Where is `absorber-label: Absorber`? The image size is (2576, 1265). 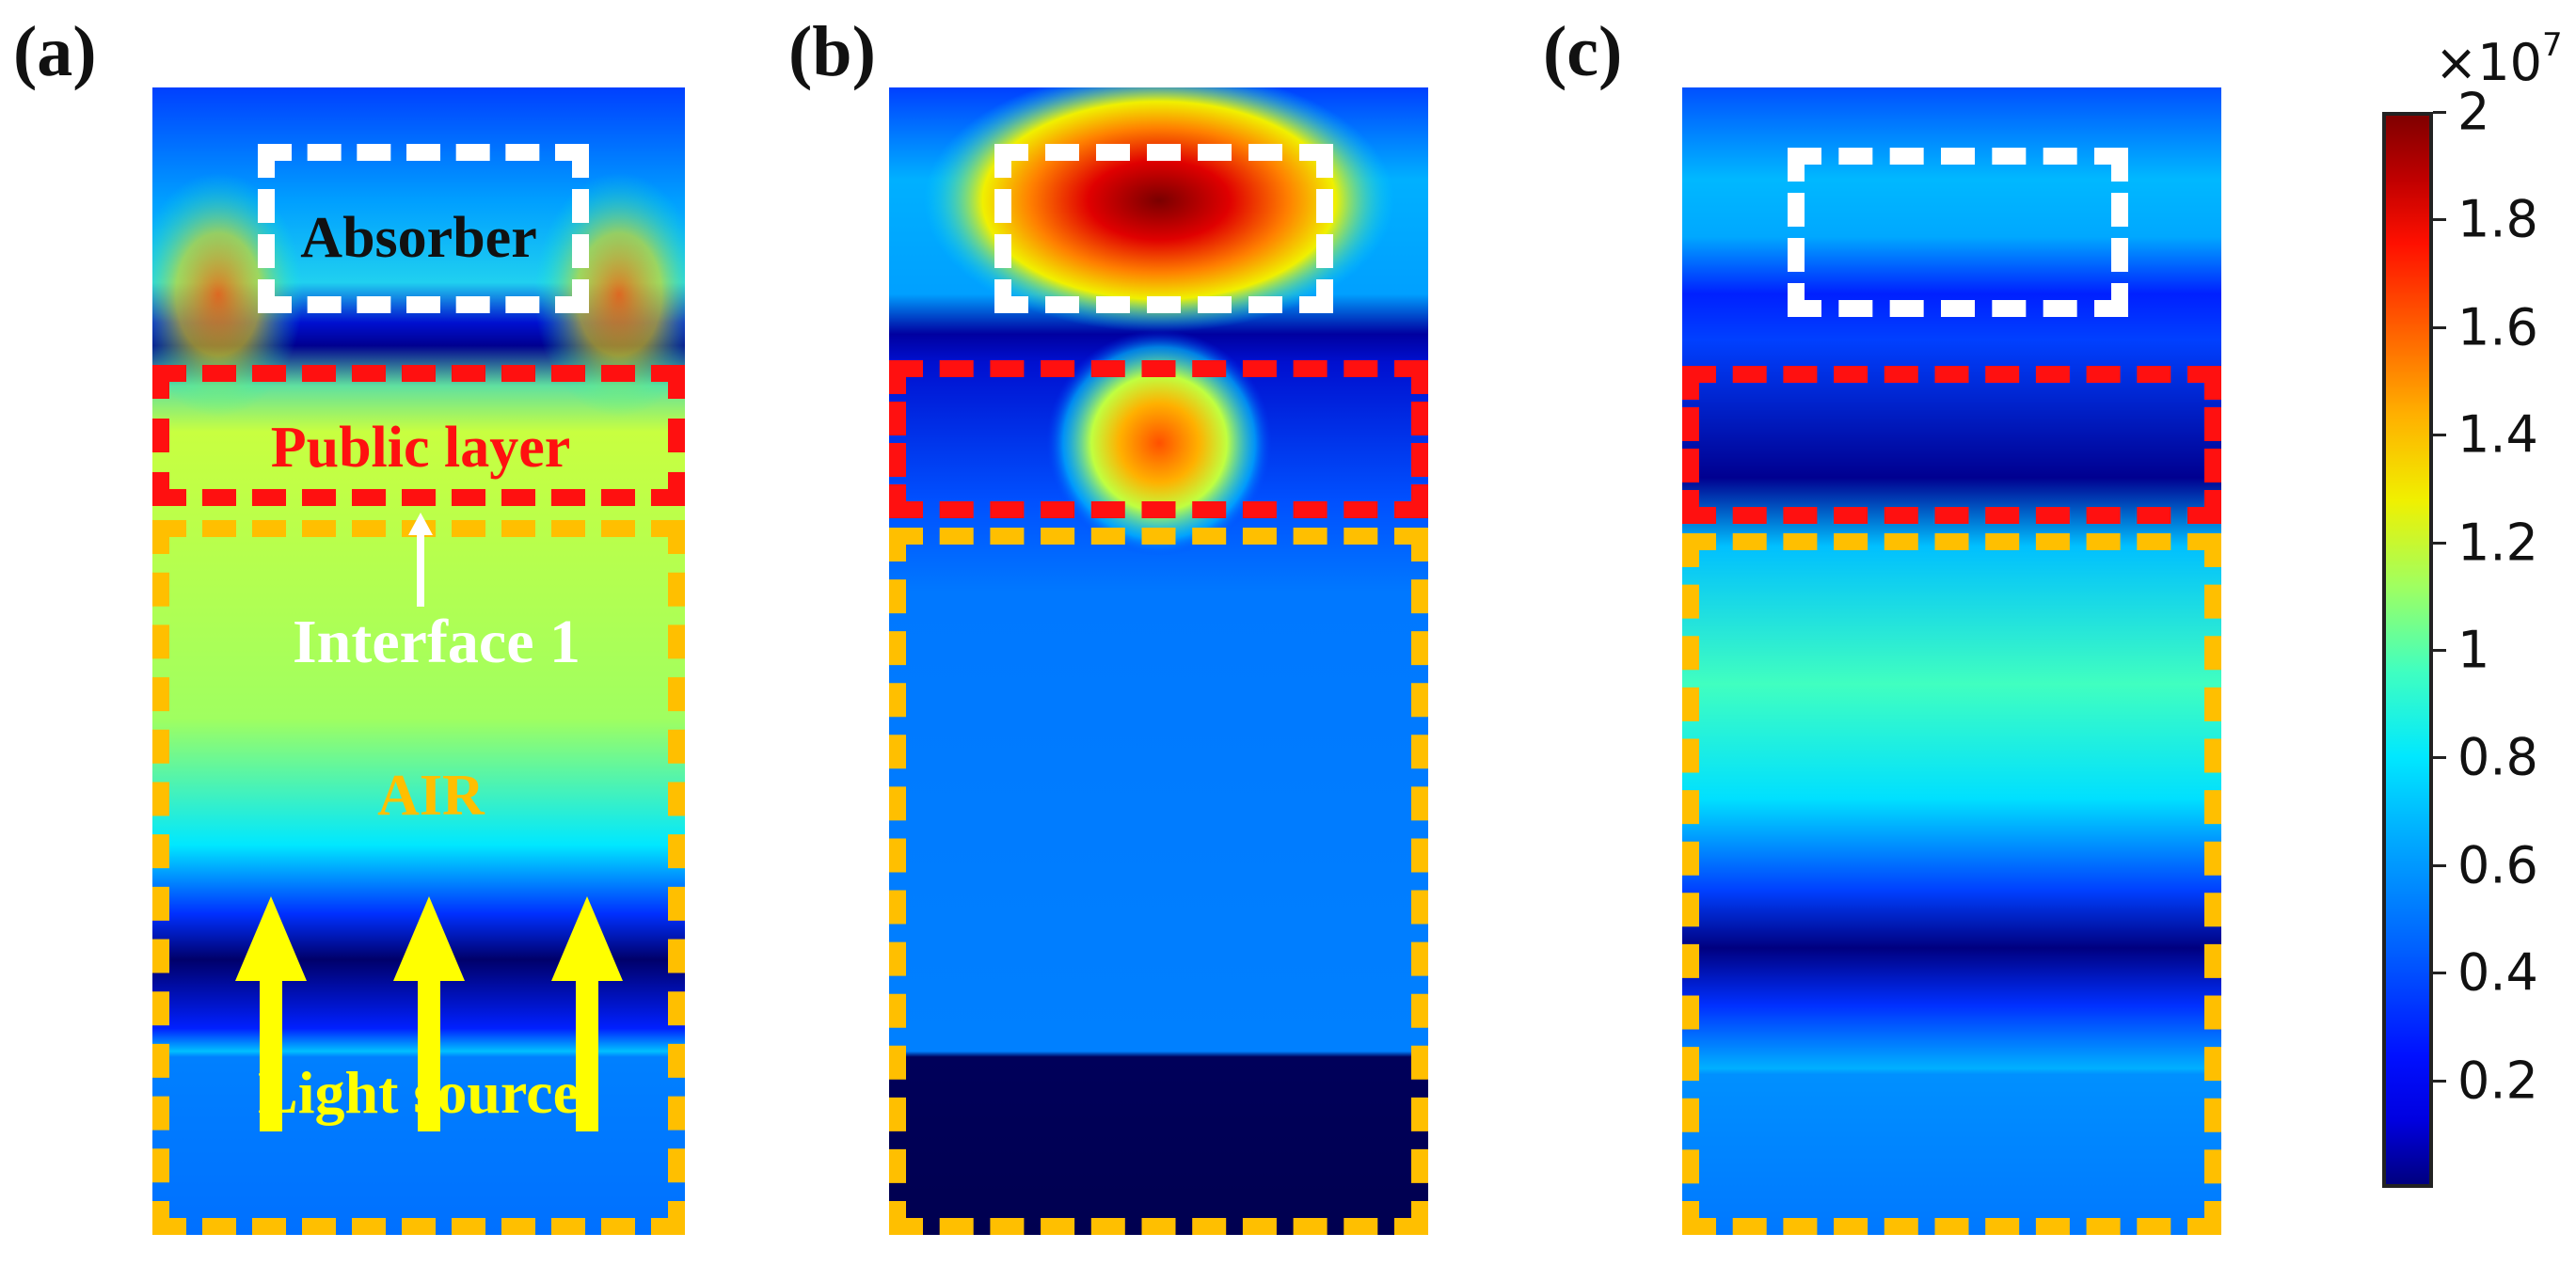
absorber-label: Absorber is located at coordinates (418, 238).